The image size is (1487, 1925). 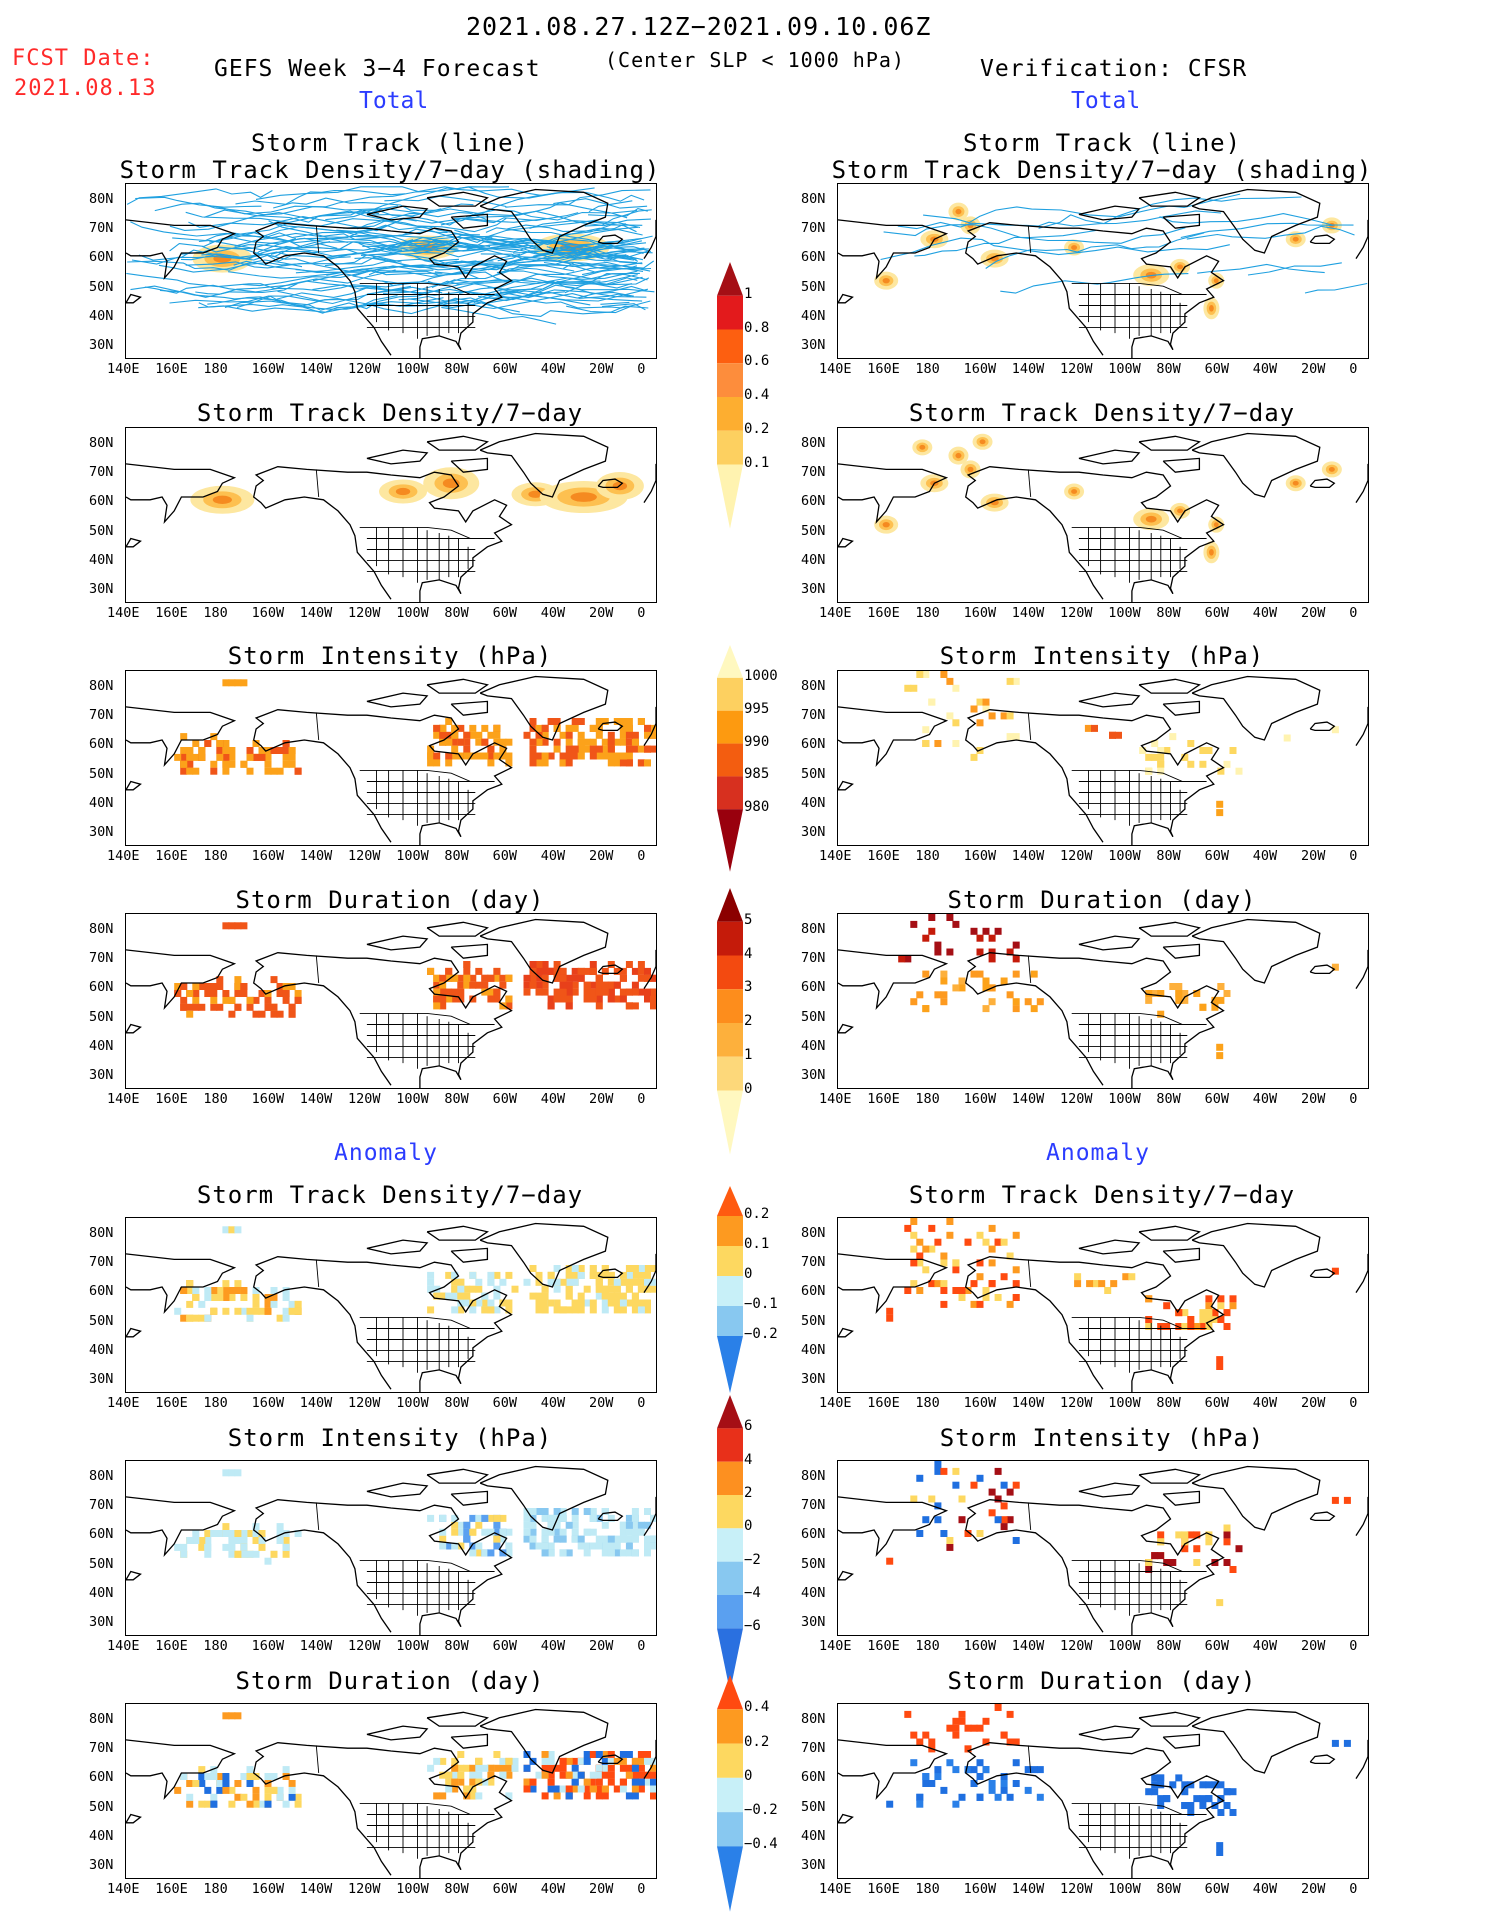 I want to click on lat-tick-label: 40N, so click(x=101, y=1045).